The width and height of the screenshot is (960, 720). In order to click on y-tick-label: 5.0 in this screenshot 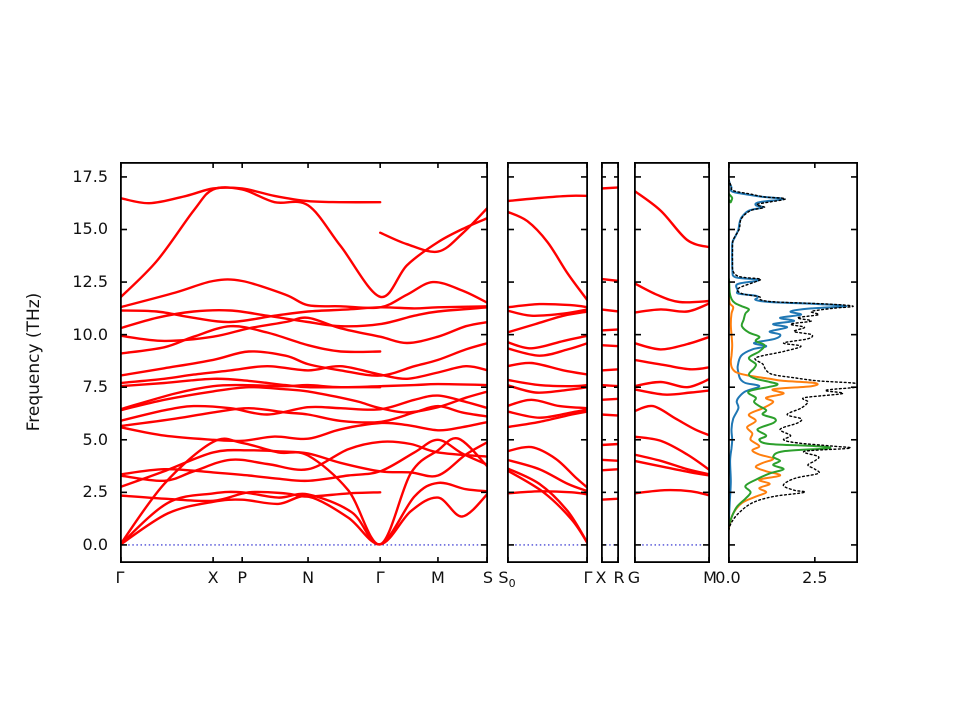, I will do `click(95, 439)`.